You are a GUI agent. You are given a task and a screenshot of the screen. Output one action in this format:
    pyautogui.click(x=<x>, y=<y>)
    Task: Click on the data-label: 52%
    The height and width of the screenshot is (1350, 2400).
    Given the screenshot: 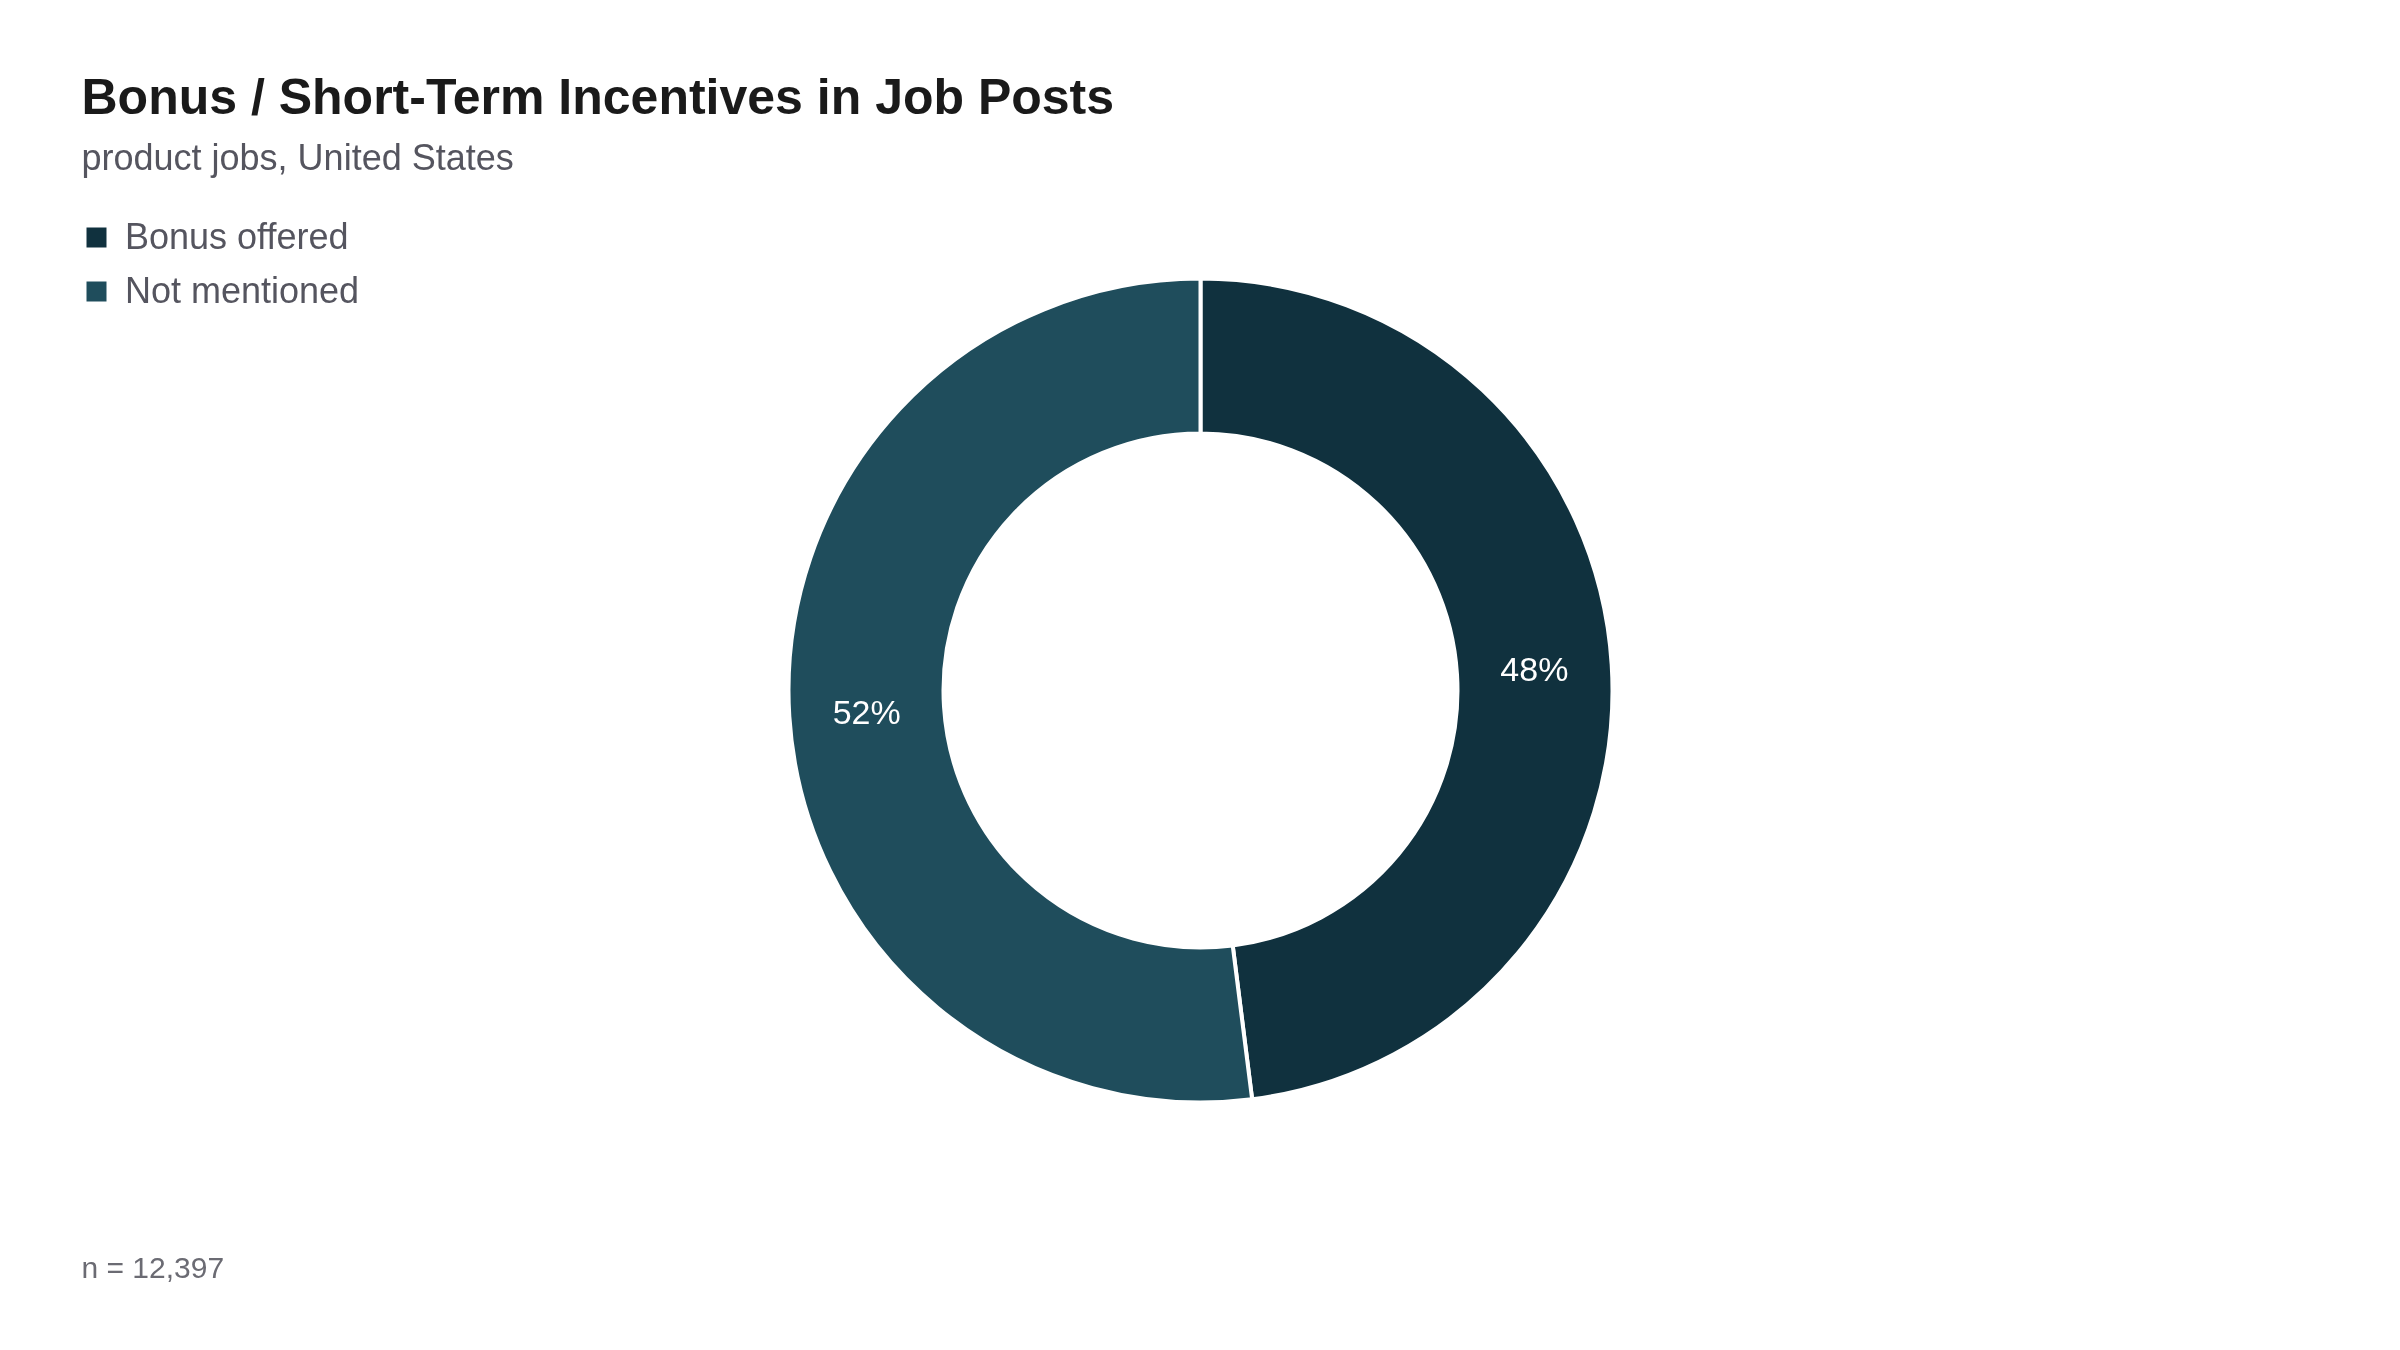 What is the action you would take?
    pyautogui.click(x=866, y=711)
    